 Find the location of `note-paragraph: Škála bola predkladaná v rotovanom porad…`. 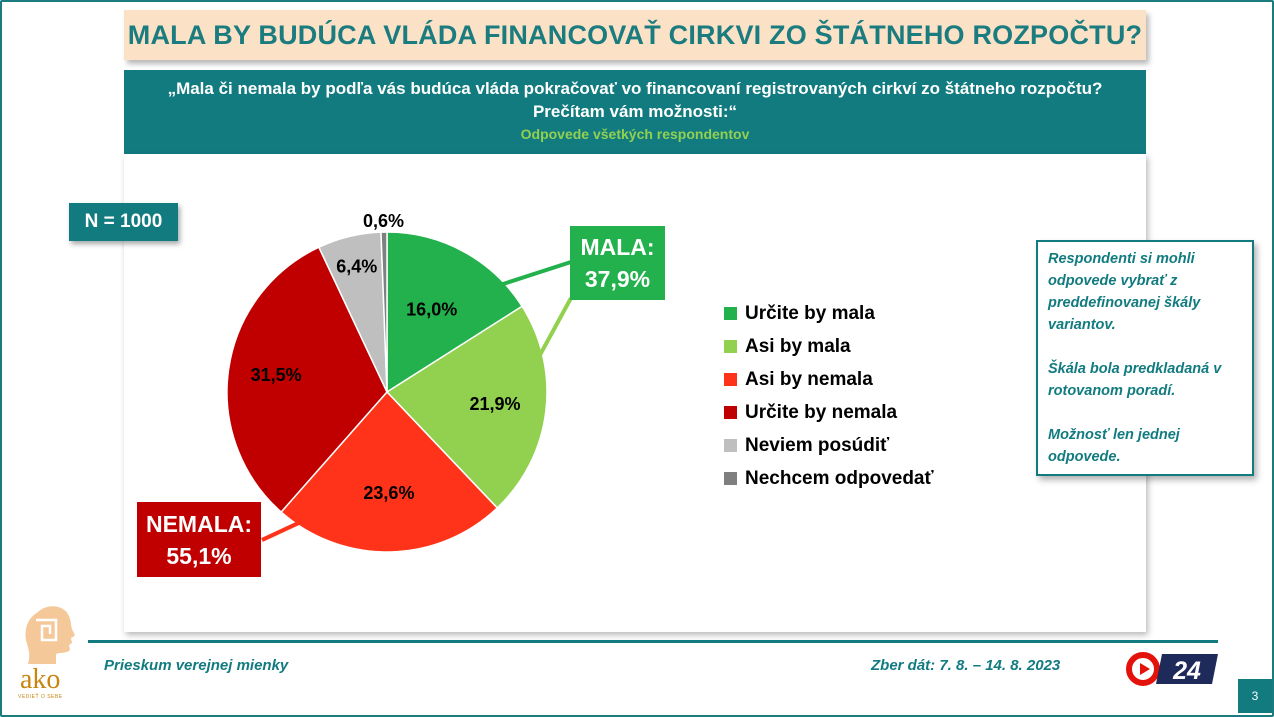

note-paragraph: Škála bola predkladaná v rotovanom porad… is located at coordinates (1135, 380).